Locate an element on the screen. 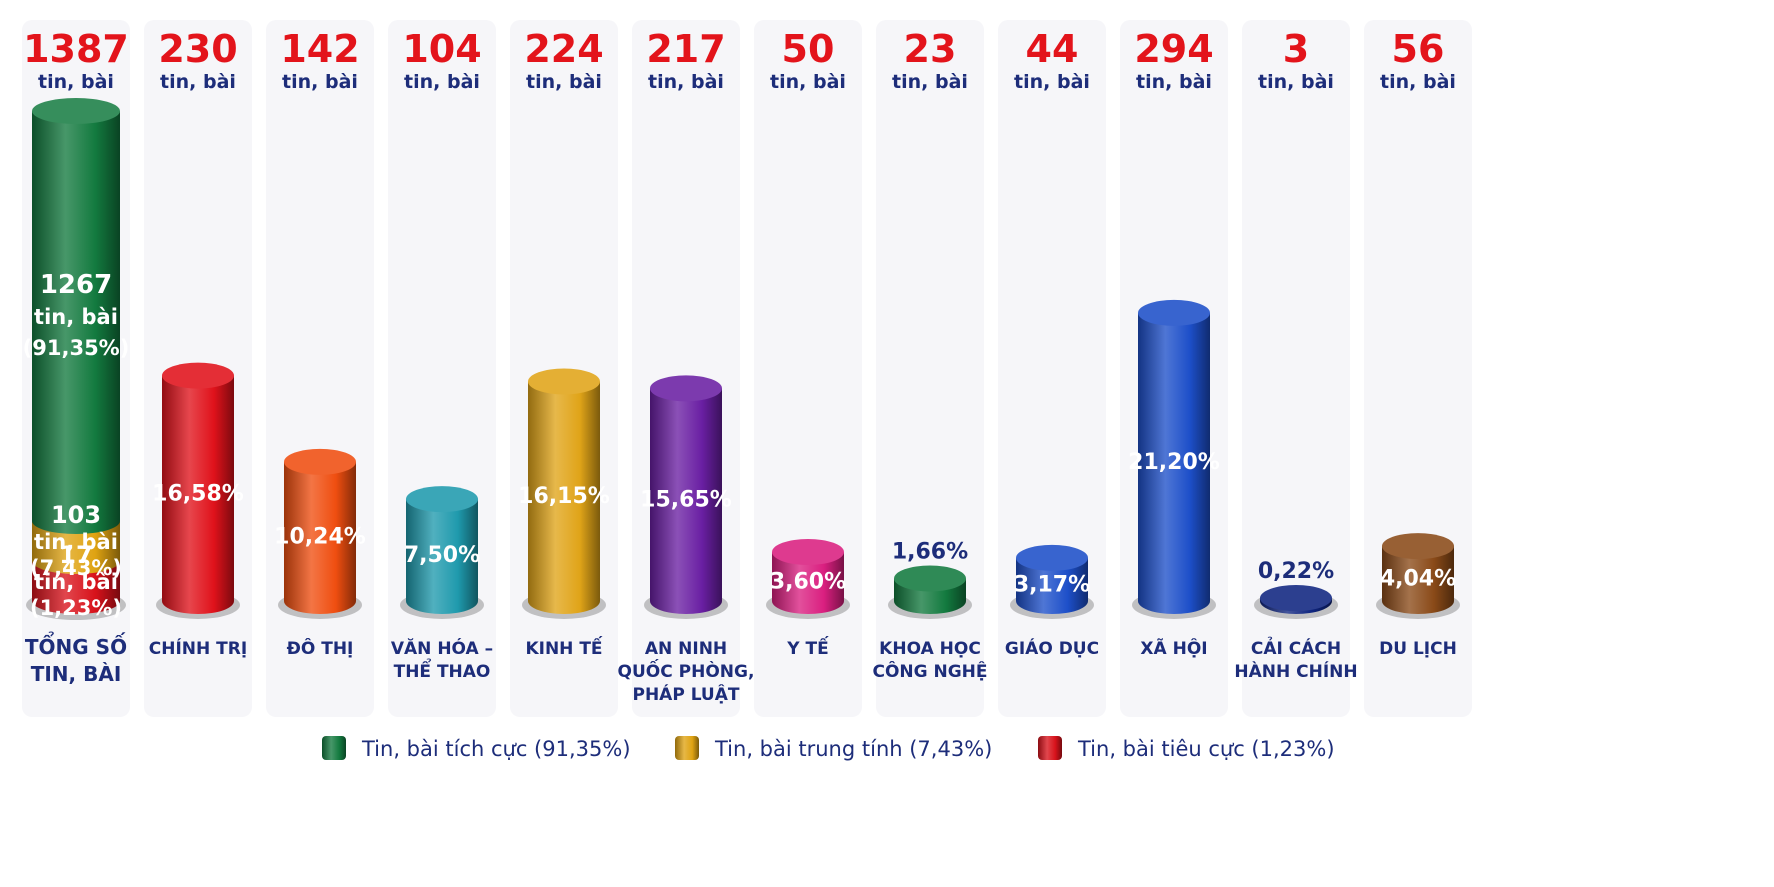 This screenshot has width=1774, height=887. legend-item: Tin, bài tích cực (91,35%) is located at coordinates (476, 748).